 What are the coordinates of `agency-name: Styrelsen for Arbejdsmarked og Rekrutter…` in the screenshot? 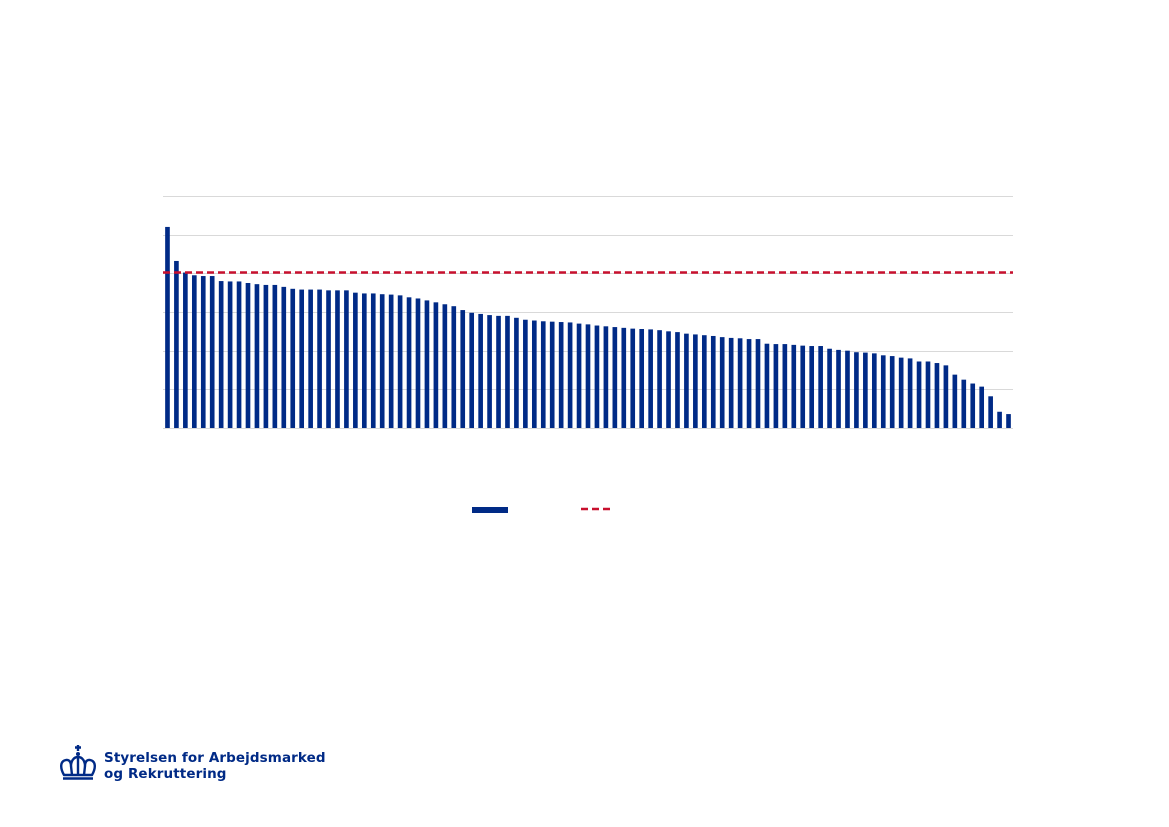 It's located at (215, 766).